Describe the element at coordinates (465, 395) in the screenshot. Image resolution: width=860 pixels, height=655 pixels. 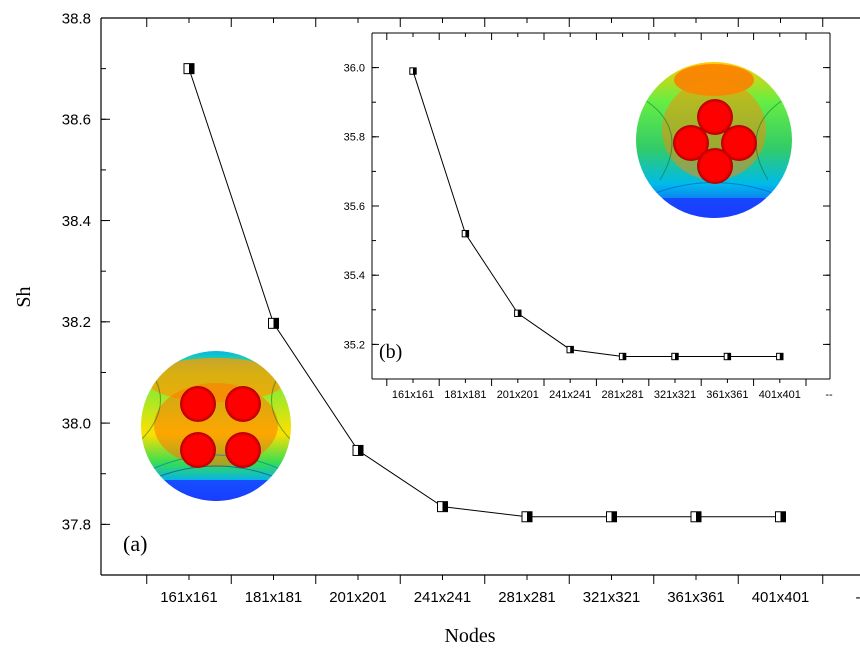
I see `inset-x-tick-label: 181x181` at that location.